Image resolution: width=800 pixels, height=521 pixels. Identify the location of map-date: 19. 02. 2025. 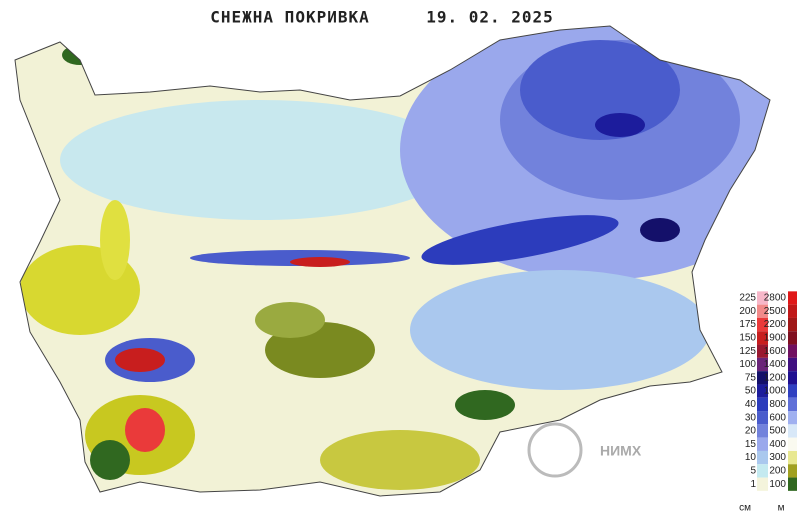
(490, 17).